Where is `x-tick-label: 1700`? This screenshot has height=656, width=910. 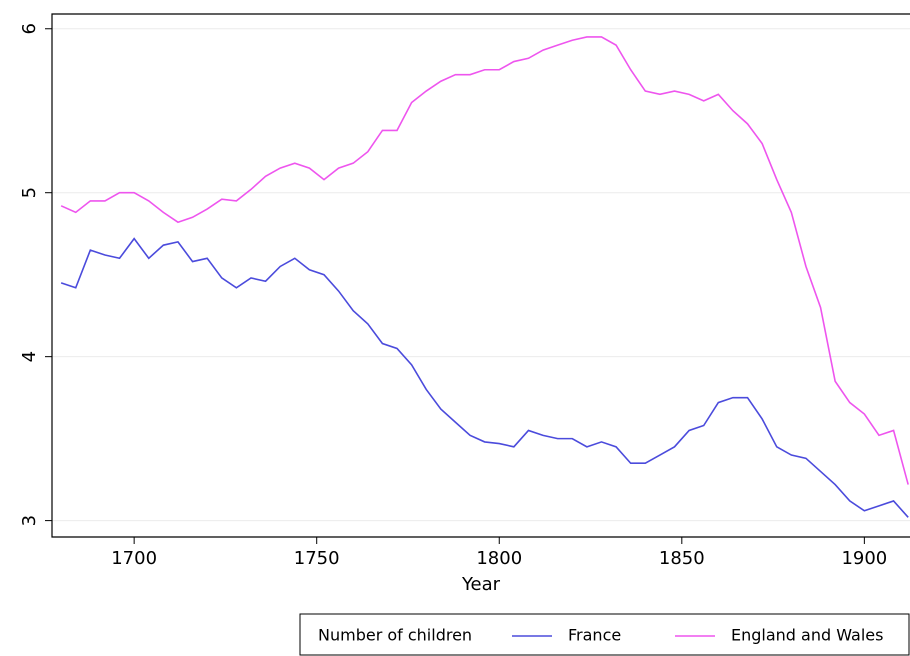
x-tick-label: 1700 is located at coordinates (134, 558).